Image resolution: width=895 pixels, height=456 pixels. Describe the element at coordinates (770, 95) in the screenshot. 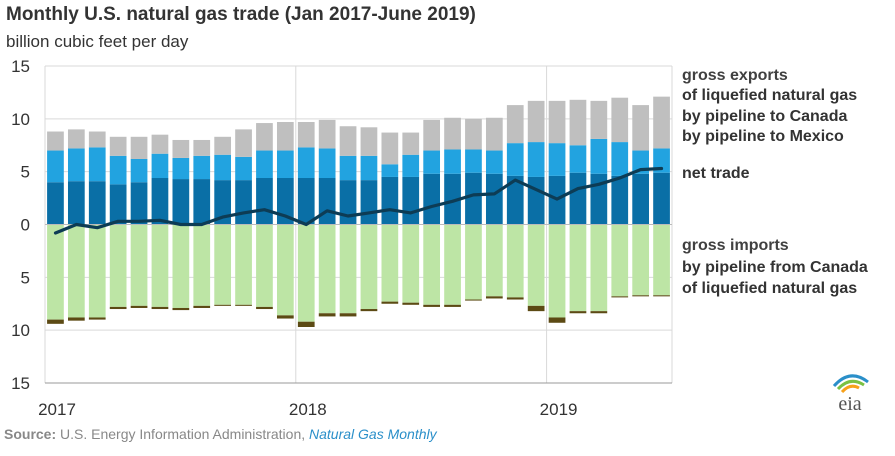

I see `legend-exports-lng: of liquefied natural gas` at that location.